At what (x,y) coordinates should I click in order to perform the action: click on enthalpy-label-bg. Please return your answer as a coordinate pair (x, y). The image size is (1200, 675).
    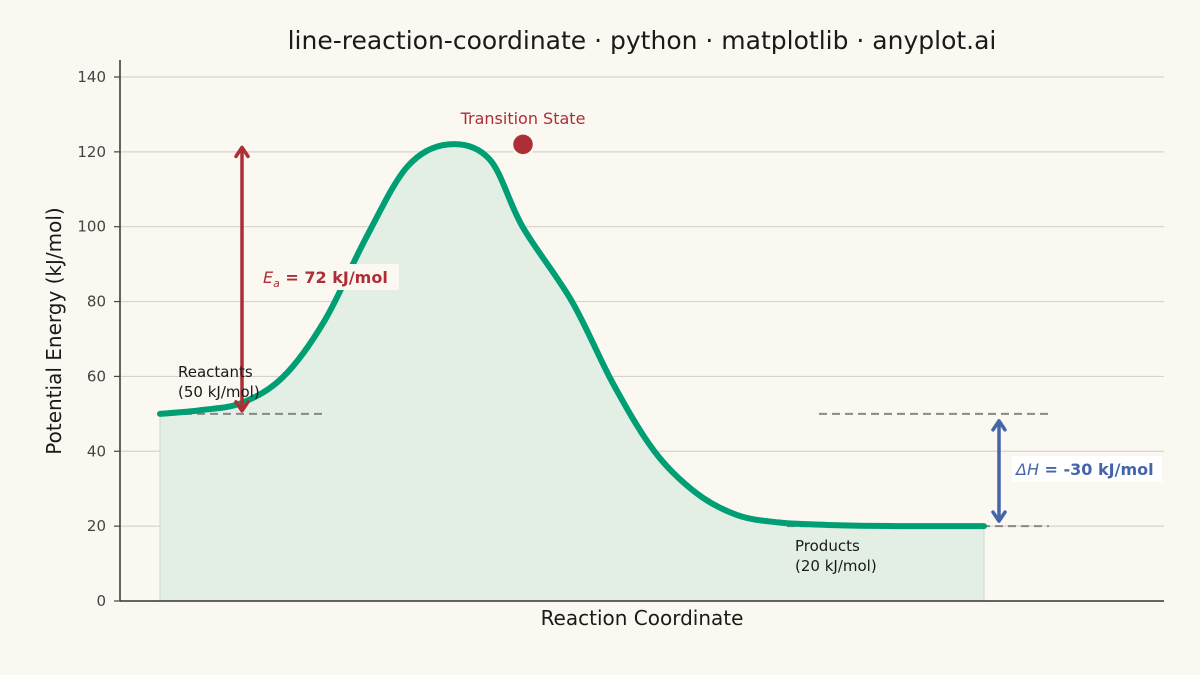
    Looking at the image, I should click on (1087, 469).